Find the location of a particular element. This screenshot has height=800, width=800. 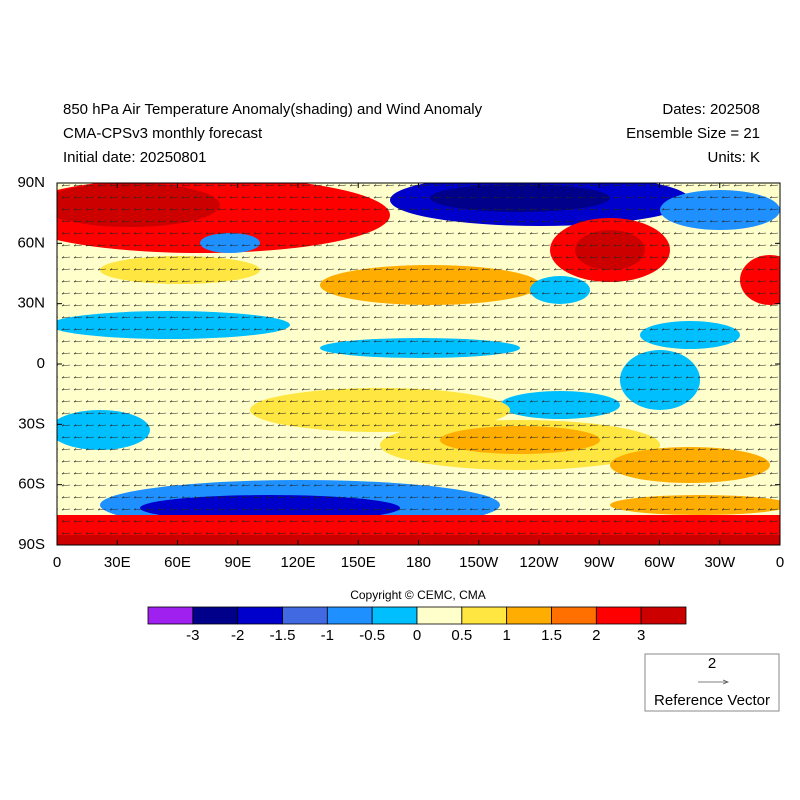

colorbar: -3 -2 -1.5 -1 -0.5 0 0.5 1 1.5 2 3 is located at coordinates (417, 625).